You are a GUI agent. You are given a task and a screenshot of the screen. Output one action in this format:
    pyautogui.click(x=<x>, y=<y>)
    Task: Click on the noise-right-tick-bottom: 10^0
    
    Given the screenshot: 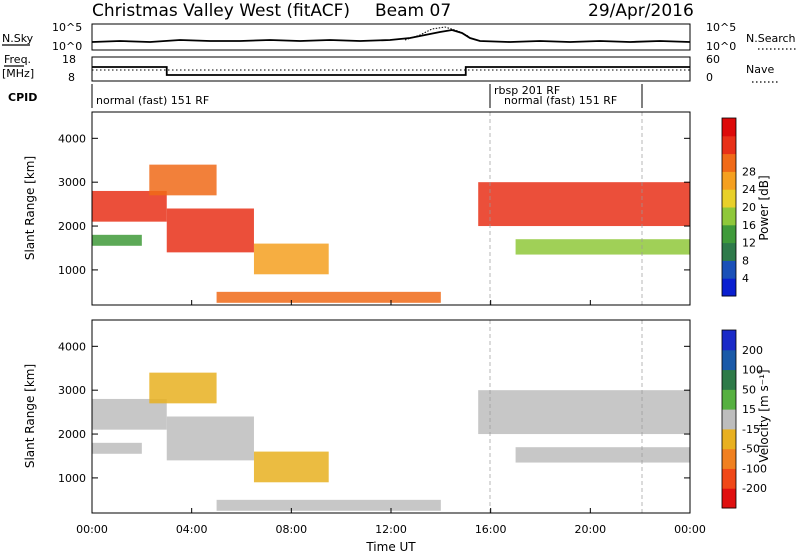 What is the action you would take?
    pyautogui.click(x=721, y=46)
    